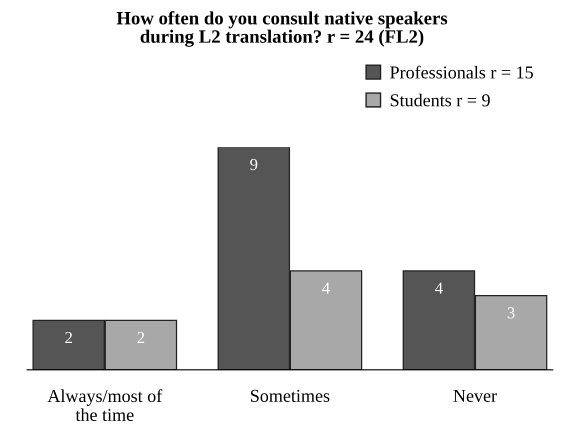 Image resolution: width=564 pixels, height=445 pixels. I want to click on x-tick-label: Never, so click(475, 396).